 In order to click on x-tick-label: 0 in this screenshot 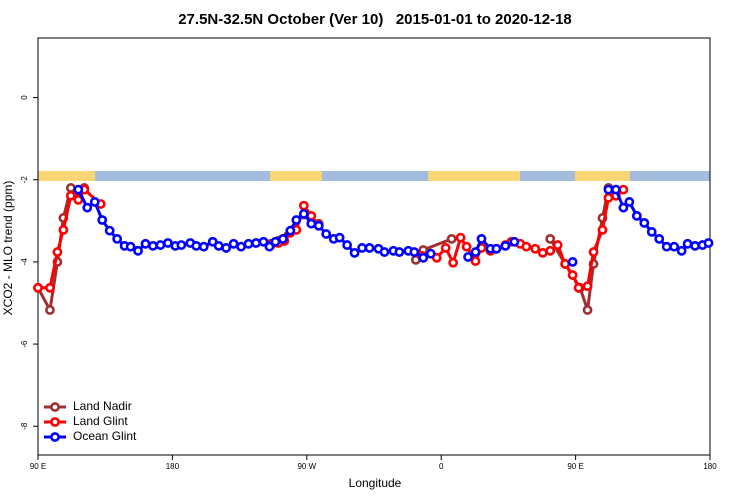, I will do `click(441, 466)`.